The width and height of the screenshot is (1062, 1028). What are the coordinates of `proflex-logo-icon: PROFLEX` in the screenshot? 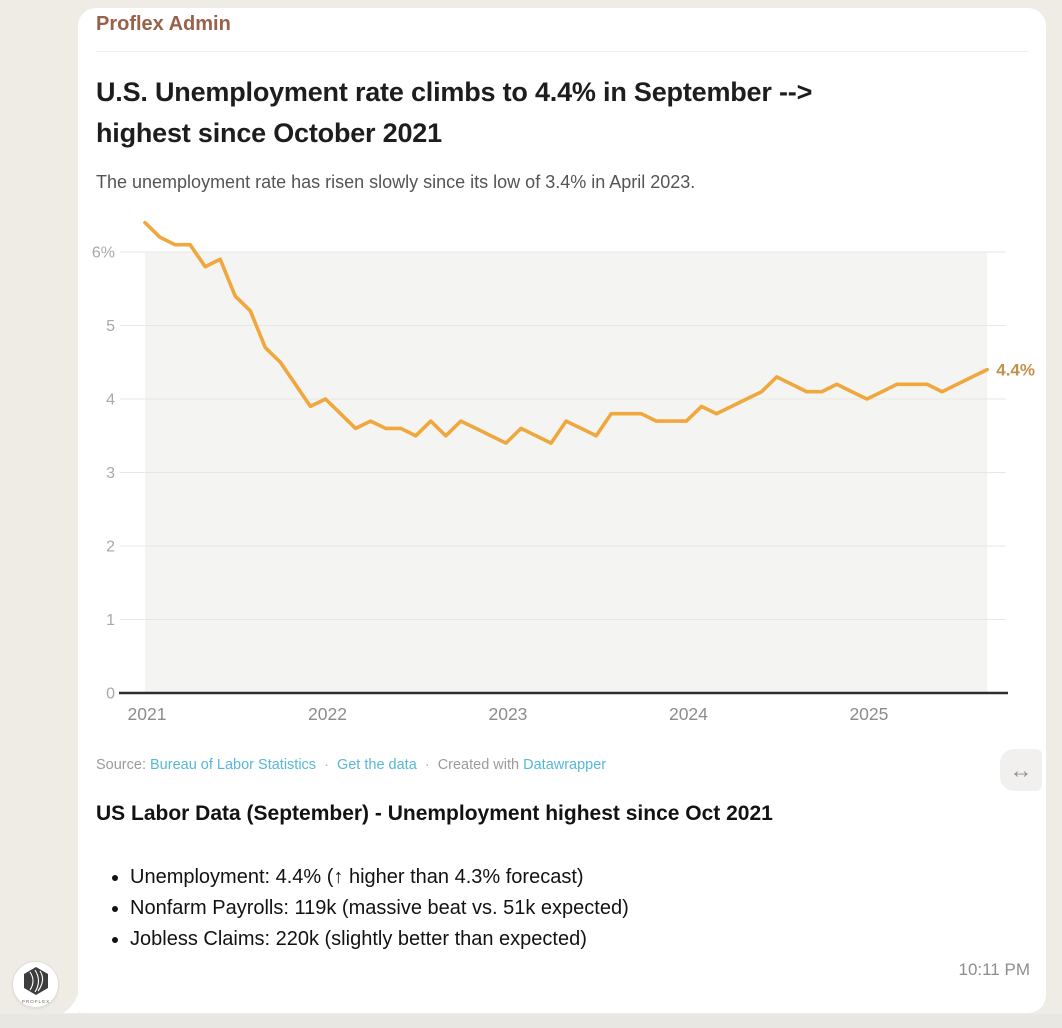 It's located at (35, 985).